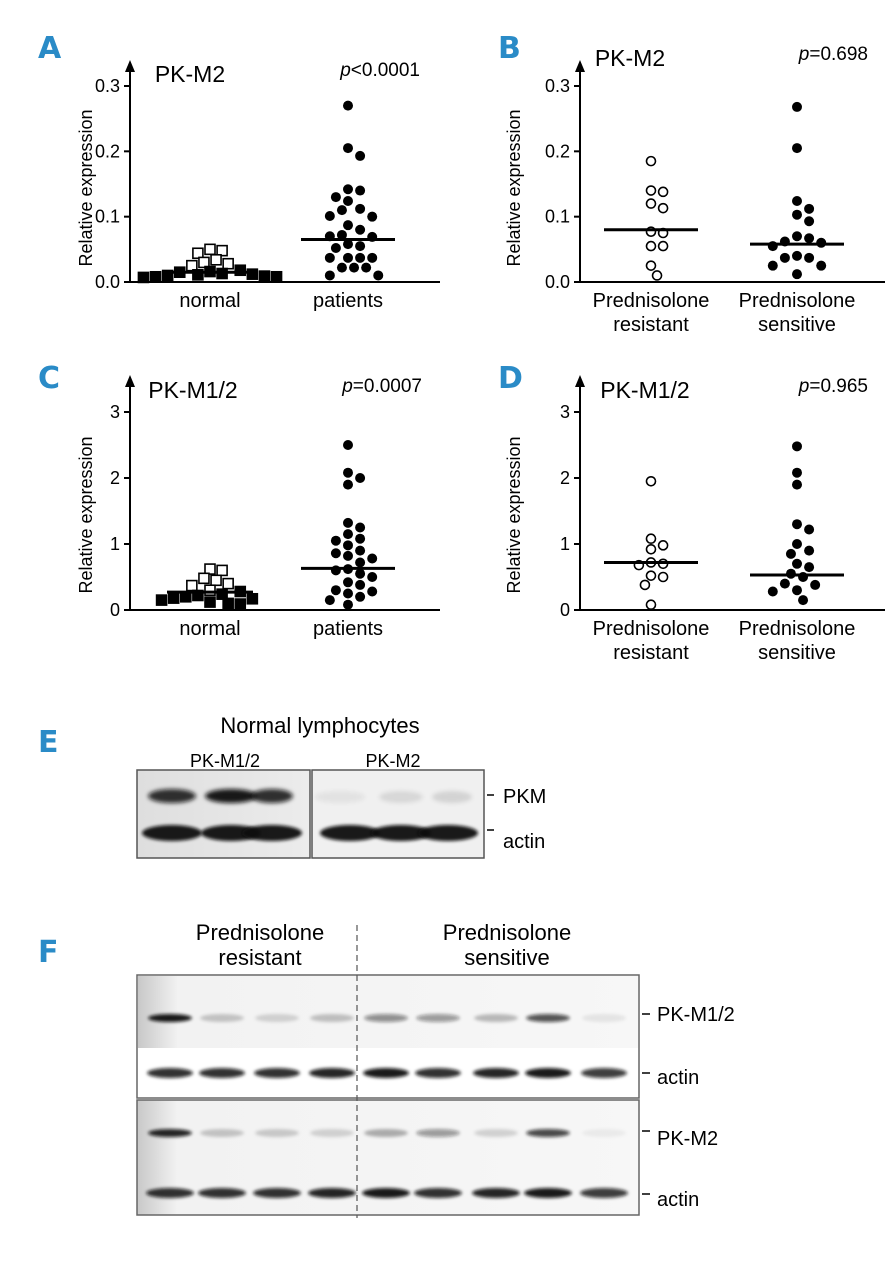  Describe the element at coordinates (260, 932) in the screenshot. I see `blot-f-group-left-line1: Prednisolone` at that location.